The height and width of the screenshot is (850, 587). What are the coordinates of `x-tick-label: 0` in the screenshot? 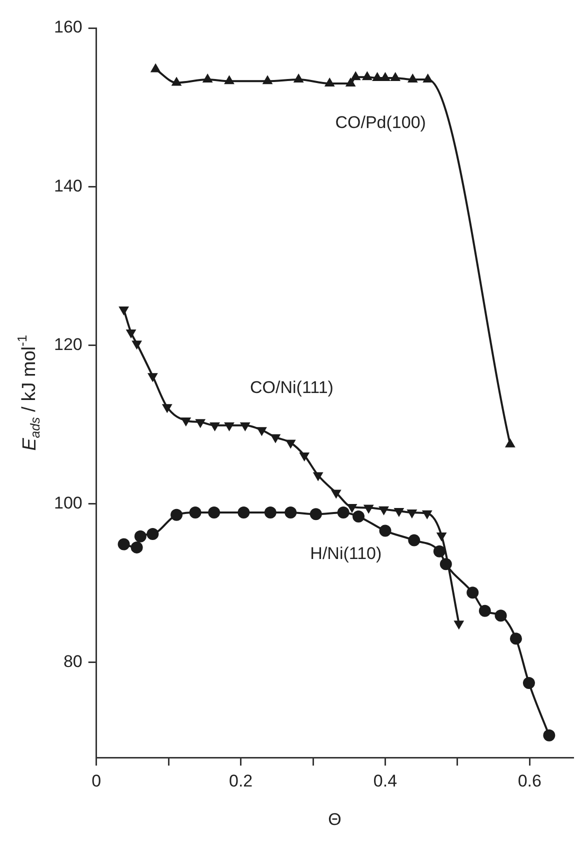 It's located at (97, 780).